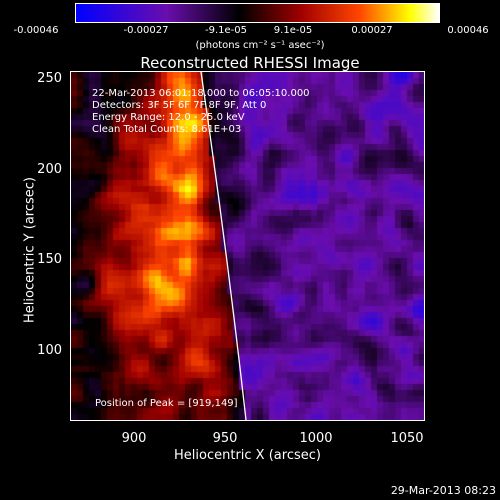  Describe the element at coordinates (293, 30) in the screenshot. I see `colorbar-tick: 9.1e-05` at that location.